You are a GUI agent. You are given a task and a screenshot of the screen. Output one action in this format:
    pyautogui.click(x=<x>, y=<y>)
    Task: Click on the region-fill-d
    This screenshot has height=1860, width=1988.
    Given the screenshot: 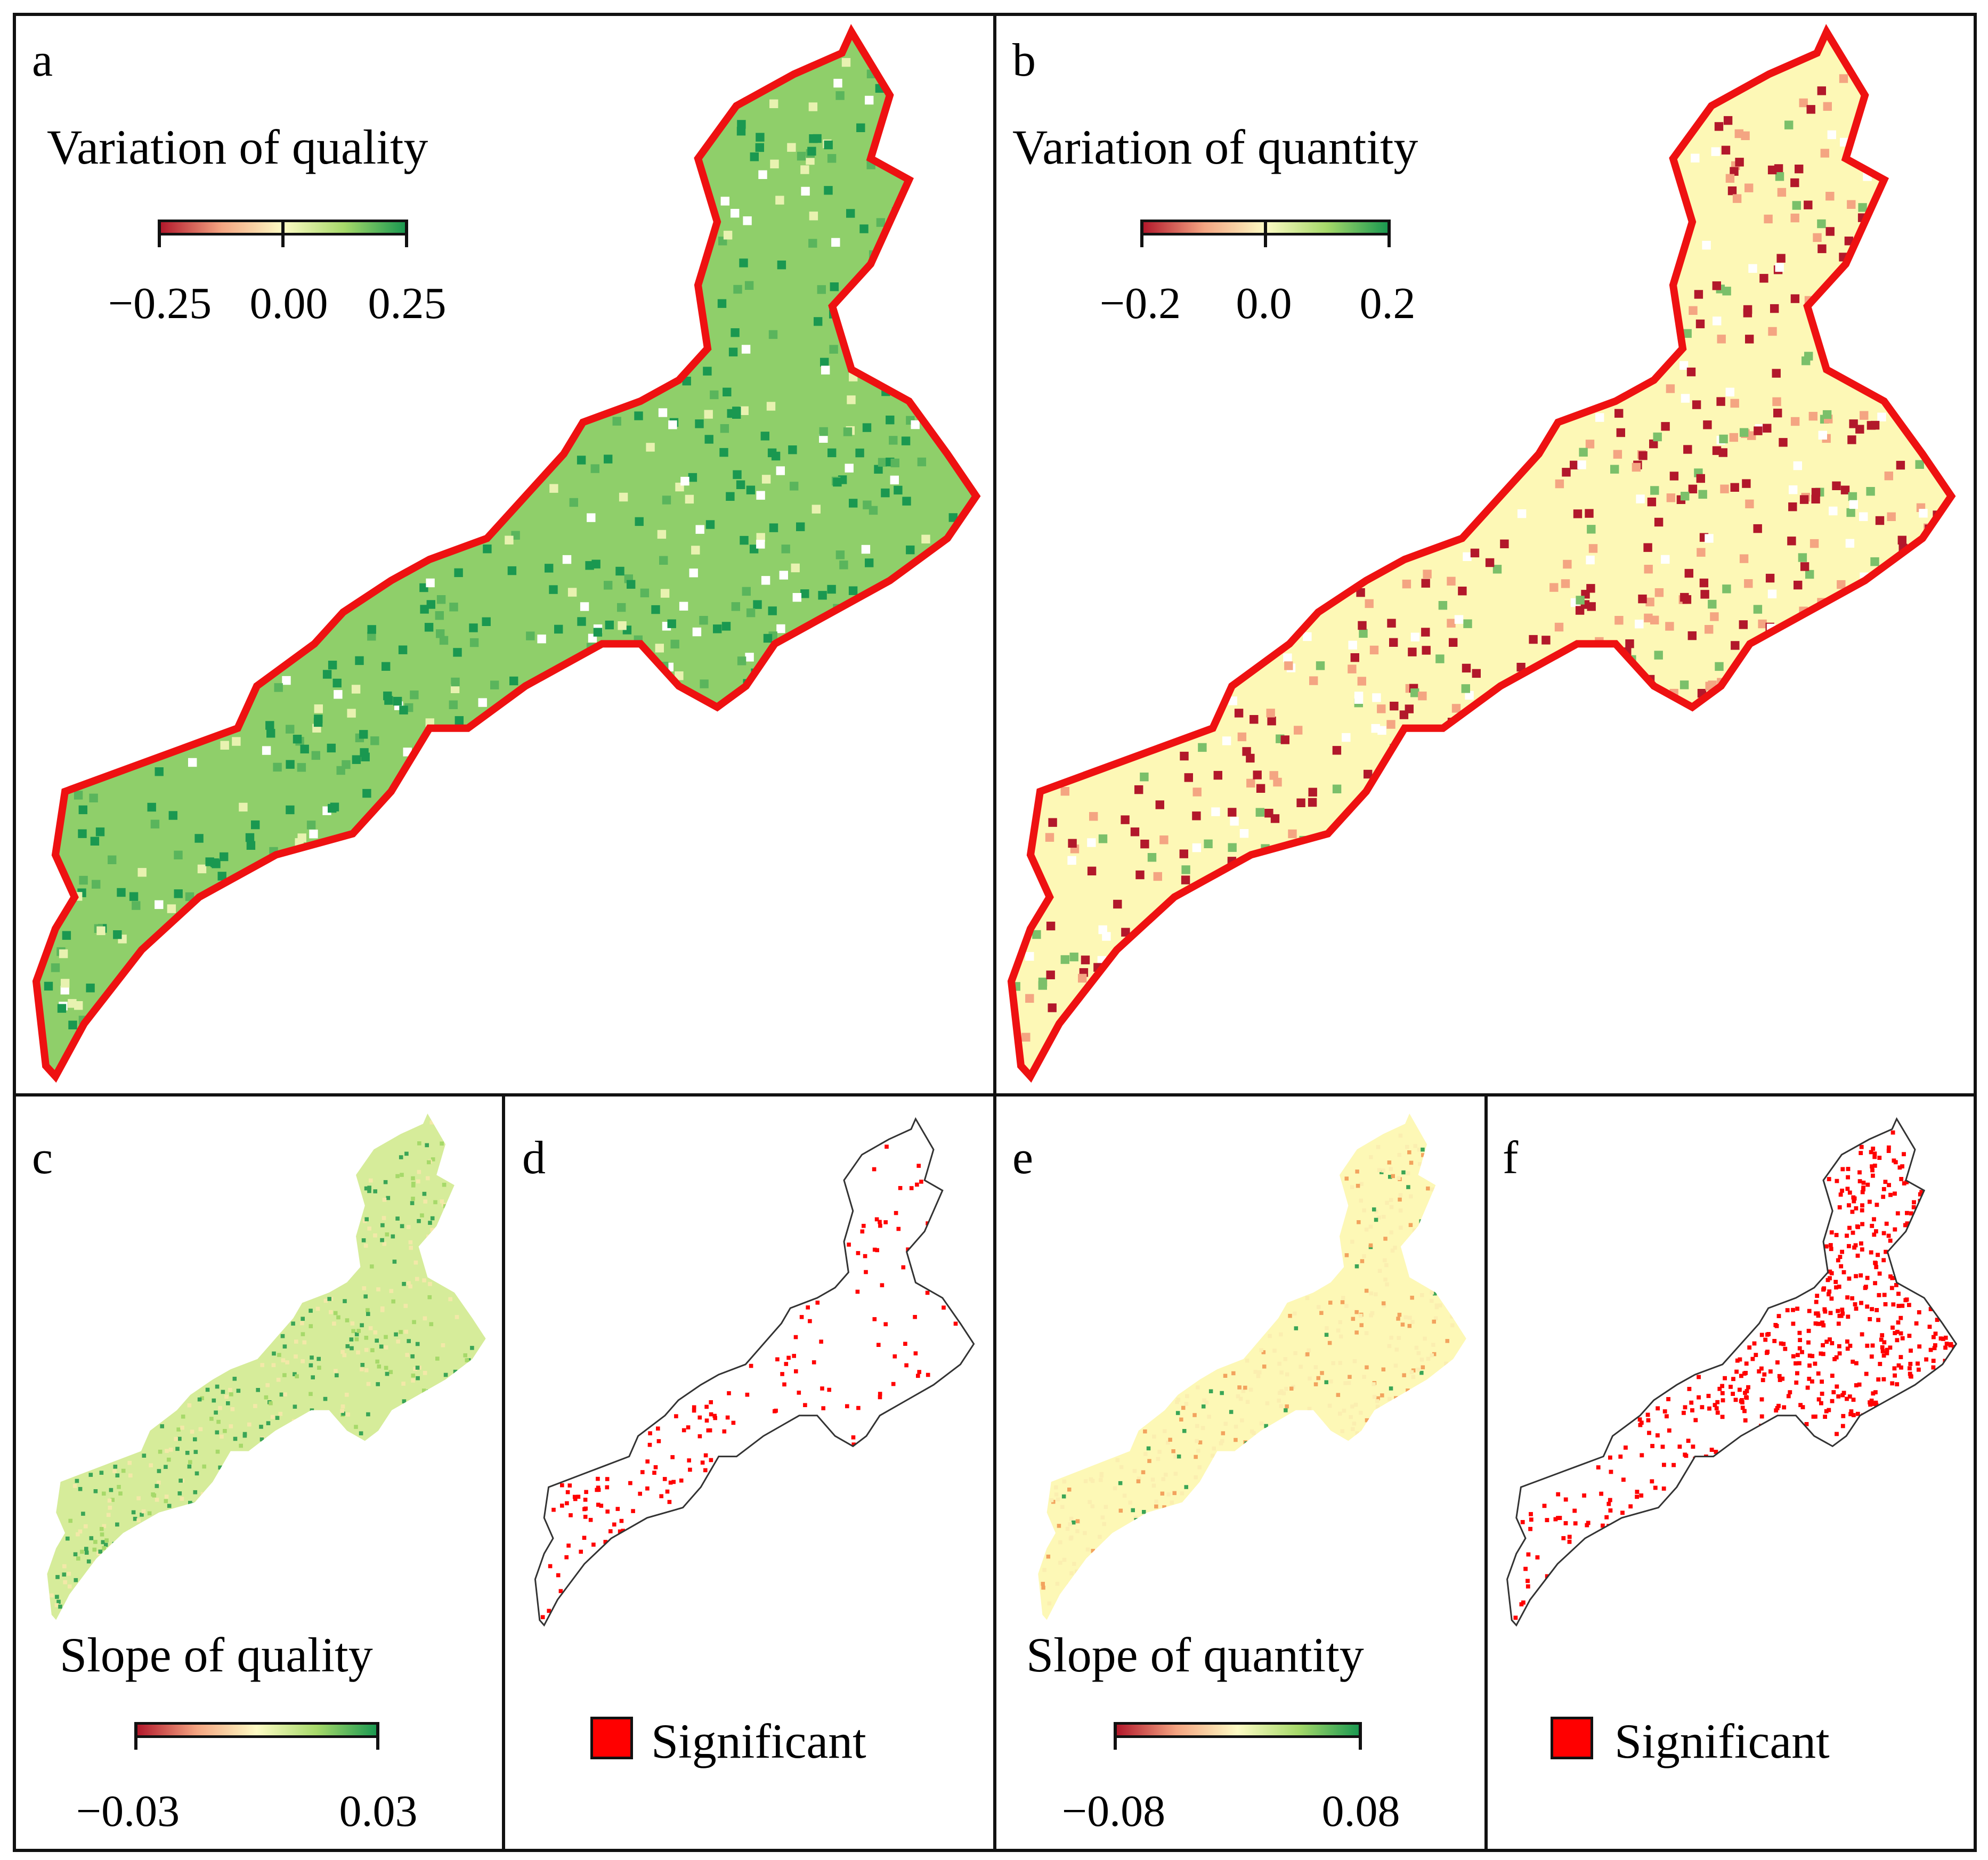 What is the action you would take?
    pyautogui.click(x=754, y=1372)
    